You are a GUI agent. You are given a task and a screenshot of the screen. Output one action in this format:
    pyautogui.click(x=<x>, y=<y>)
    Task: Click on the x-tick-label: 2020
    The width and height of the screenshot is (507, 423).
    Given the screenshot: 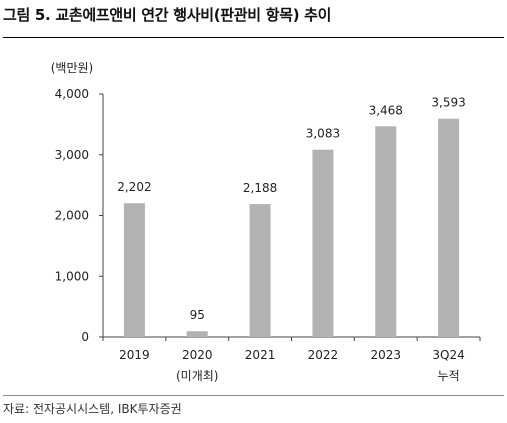 What is the action you would take?
    pyautogui.click(x=197, y=355)
    